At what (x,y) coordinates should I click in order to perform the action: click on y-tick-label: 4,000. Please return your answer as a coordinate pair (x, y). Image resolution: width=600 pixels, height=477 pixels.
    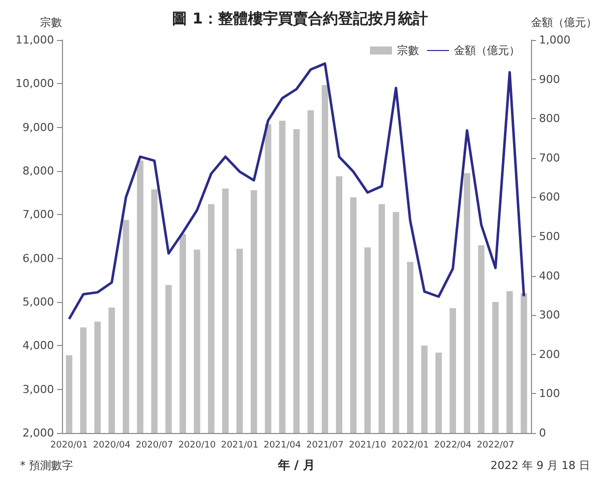
    Looking at the image, I should click on (38, 345).